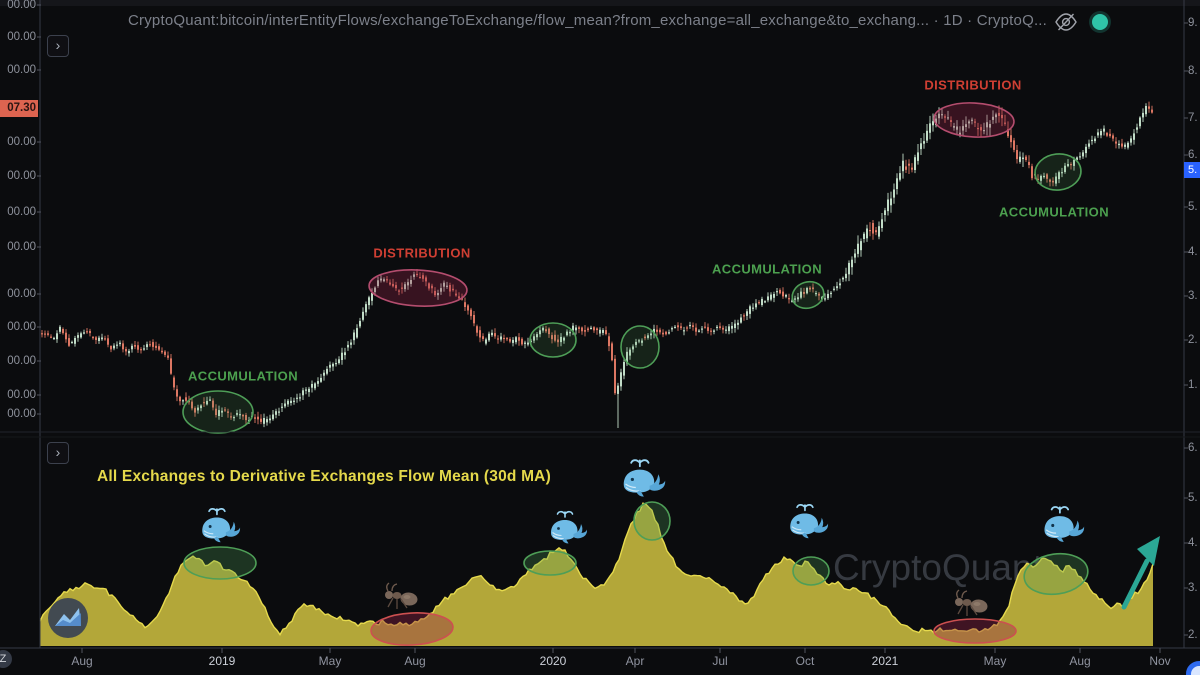  What do you see at coordinates (1148, 551) in the screenshot?
I see `arrow-head` at bounding box center [1148, 551].